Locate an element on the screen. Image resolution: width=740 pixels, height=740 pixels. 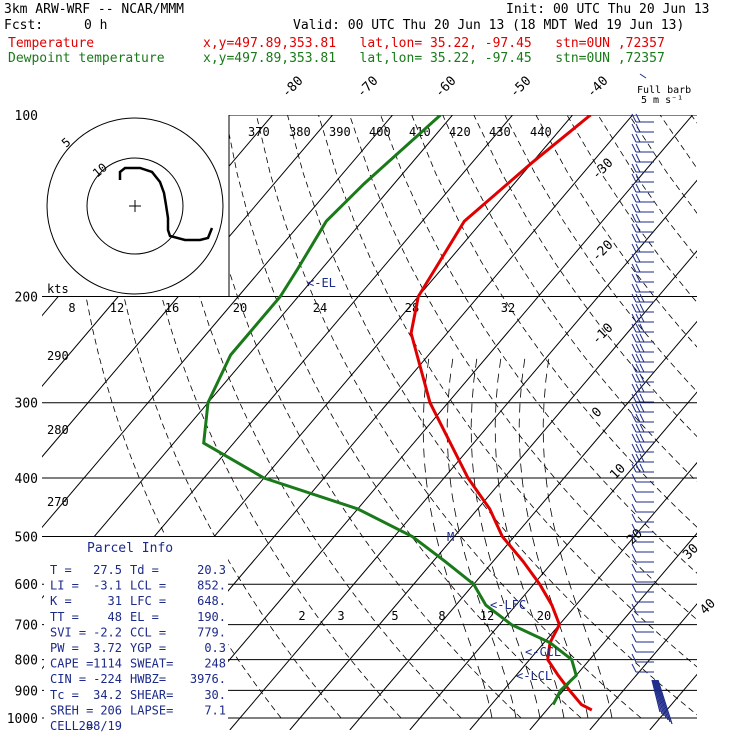
ccl-annotation: <-CCL is located at coordinates (543, 652).